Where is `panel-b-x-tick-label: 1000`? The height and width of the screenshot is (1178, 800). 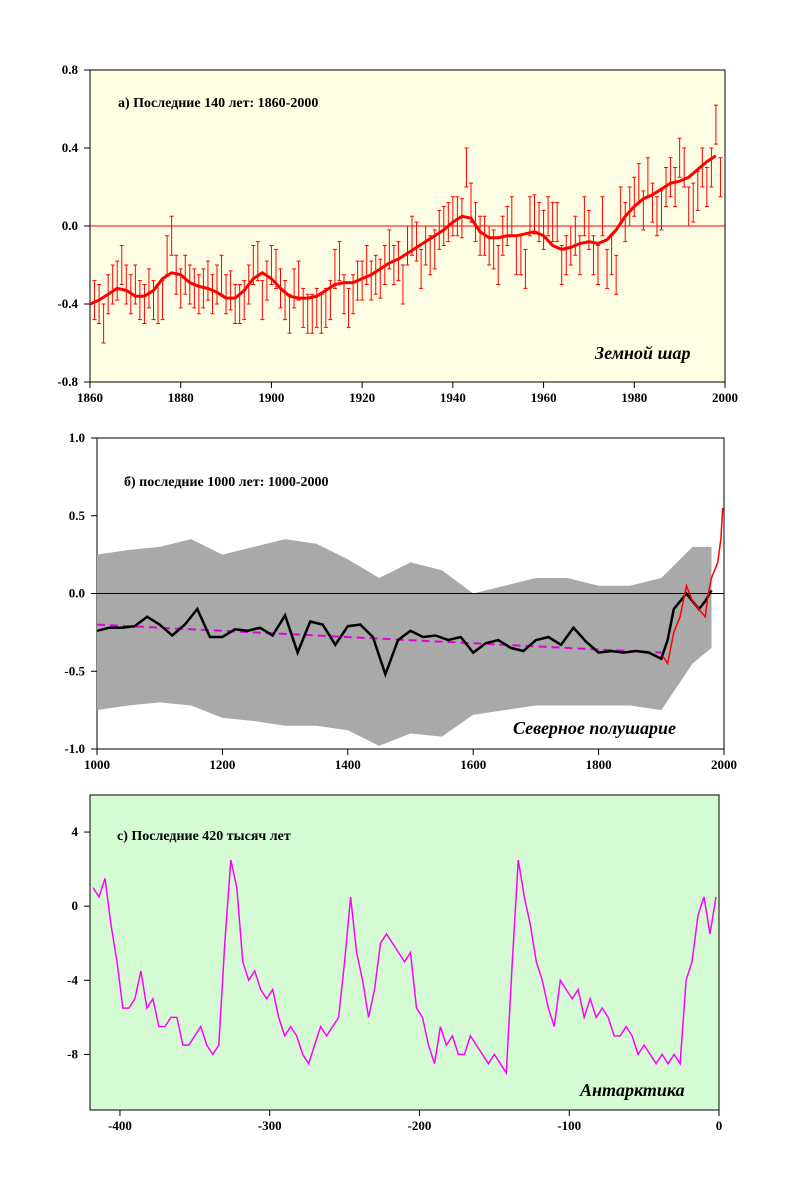
panel-b-x-tick-label: 1000 is located at coordinates (97, 764).